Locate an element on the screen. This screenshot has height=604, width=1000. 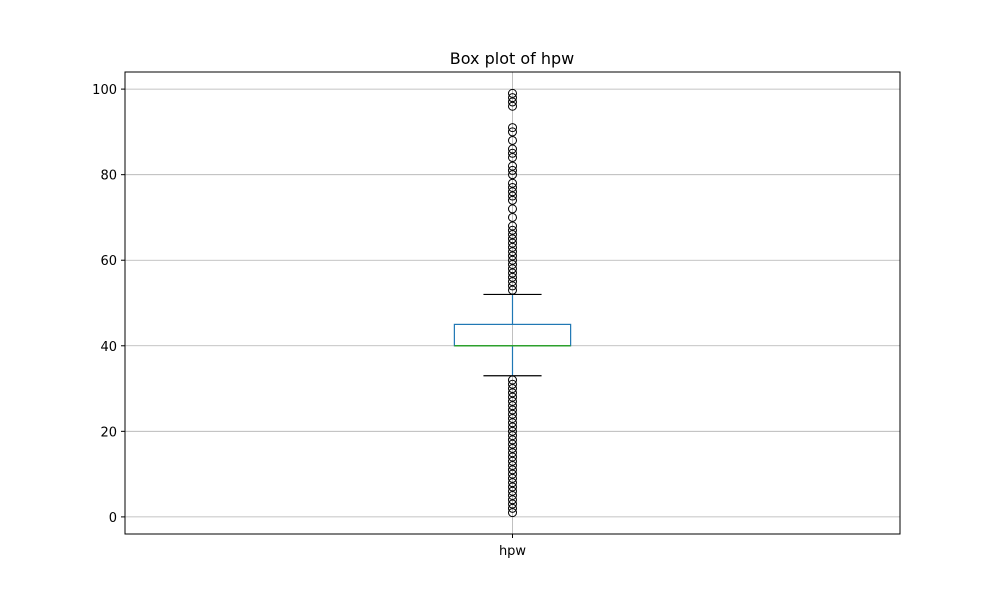
plot-area is located at coordinates (512, 303).